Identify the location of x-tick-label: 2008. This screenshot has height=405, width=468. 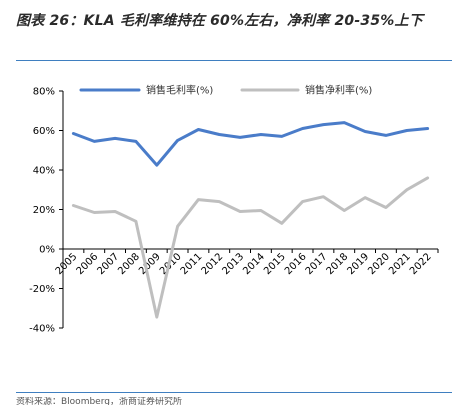
(129, 264).